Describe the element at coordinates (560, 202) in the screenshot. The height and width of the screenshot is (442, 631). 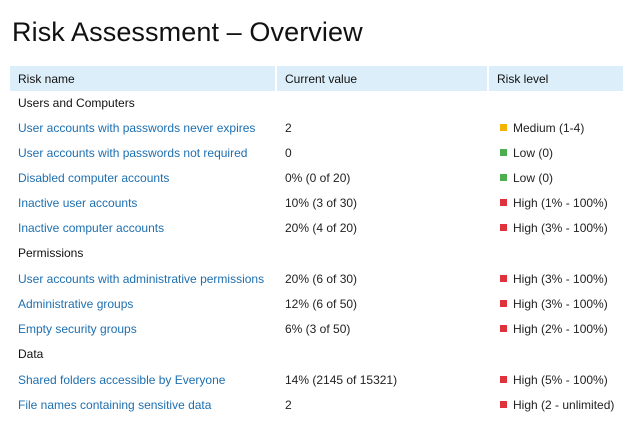
I see `risk-level-label: High (1% - 100%)` at that location.